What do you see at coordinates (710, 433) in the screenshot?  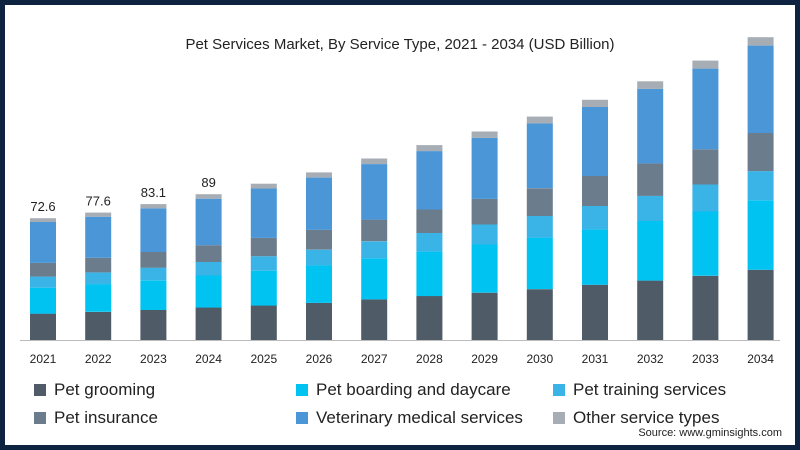 I see `source-note: Source: www.gminsights.com` at bounding box center [710, 433].